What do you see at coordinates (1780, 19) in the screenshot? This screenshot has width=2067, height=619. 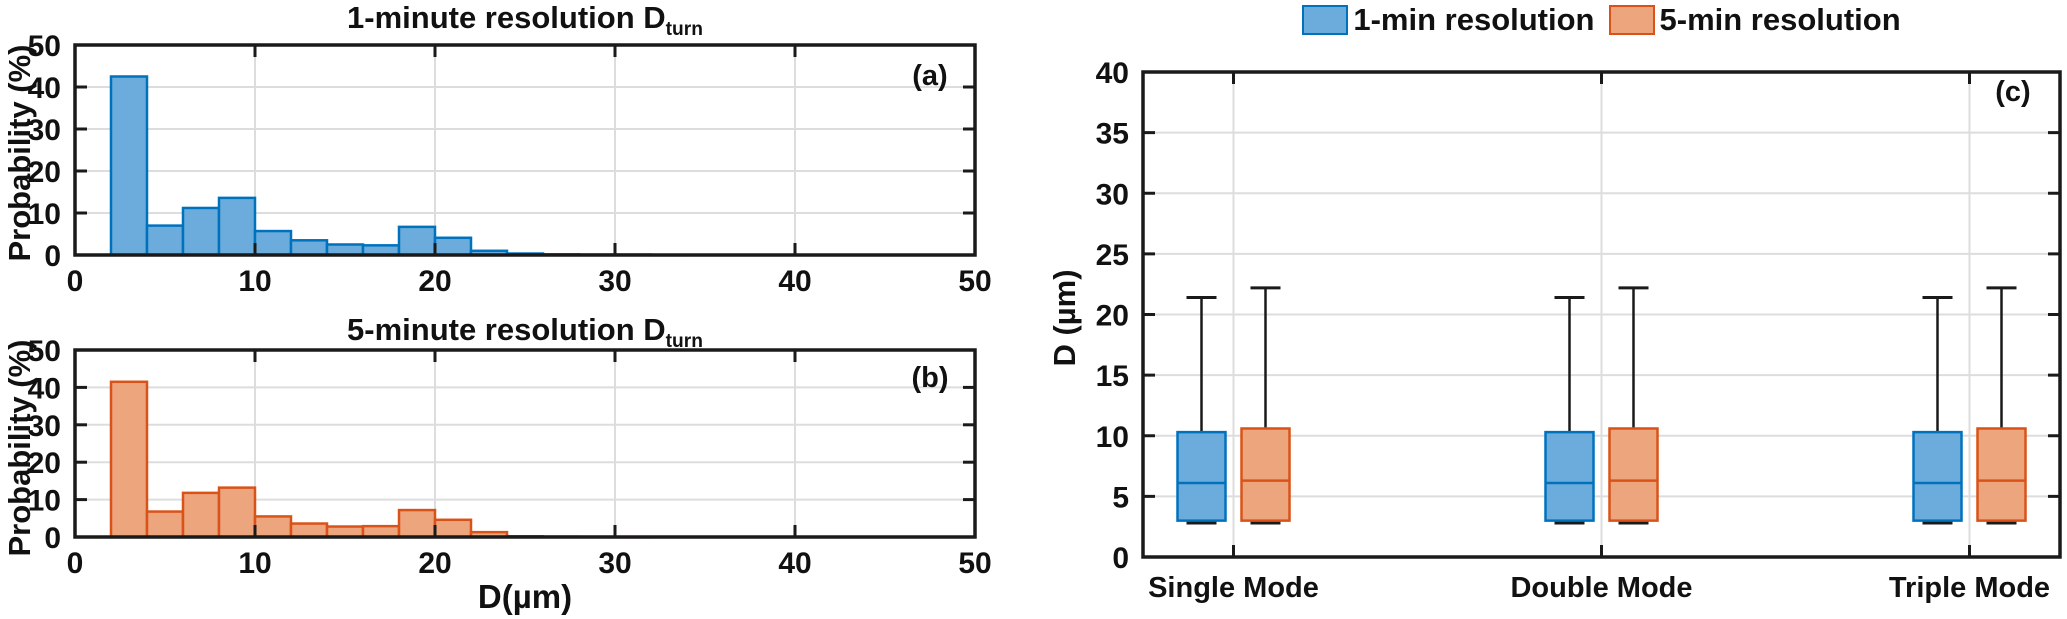 I see `legend-label: 5-min resolution` at bounding box center [1780, 19].